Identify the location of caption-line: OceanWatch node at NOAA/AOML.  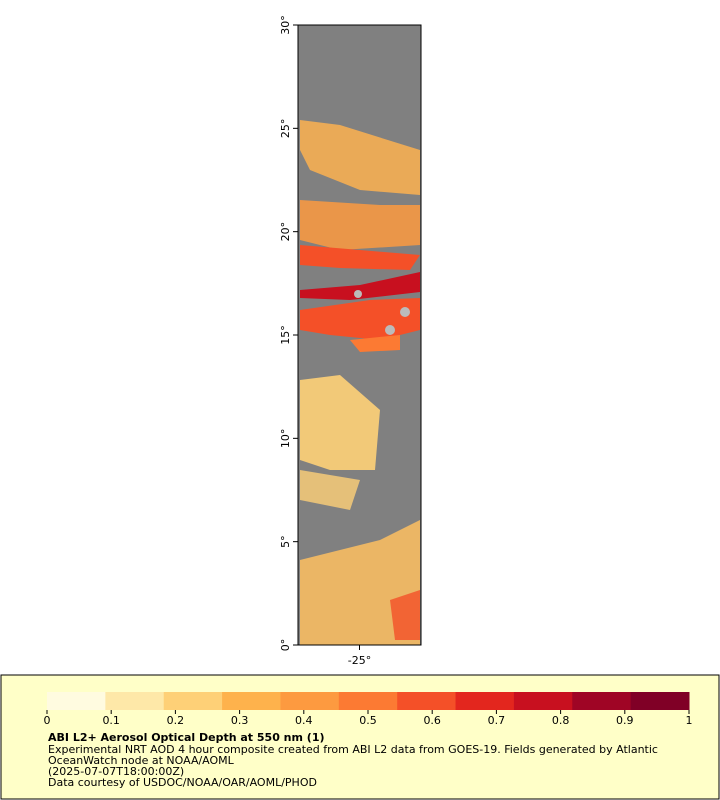
(141, 760).